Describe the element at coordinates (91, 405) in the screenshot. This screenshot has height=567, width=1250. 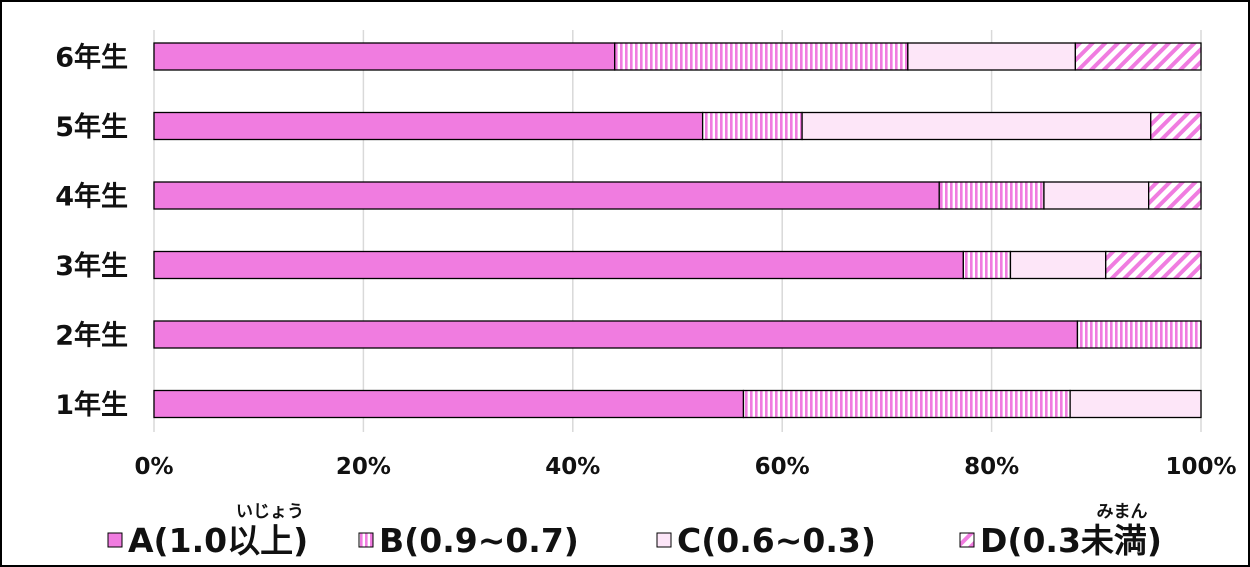
I see `category-label: 1年生` at that location.